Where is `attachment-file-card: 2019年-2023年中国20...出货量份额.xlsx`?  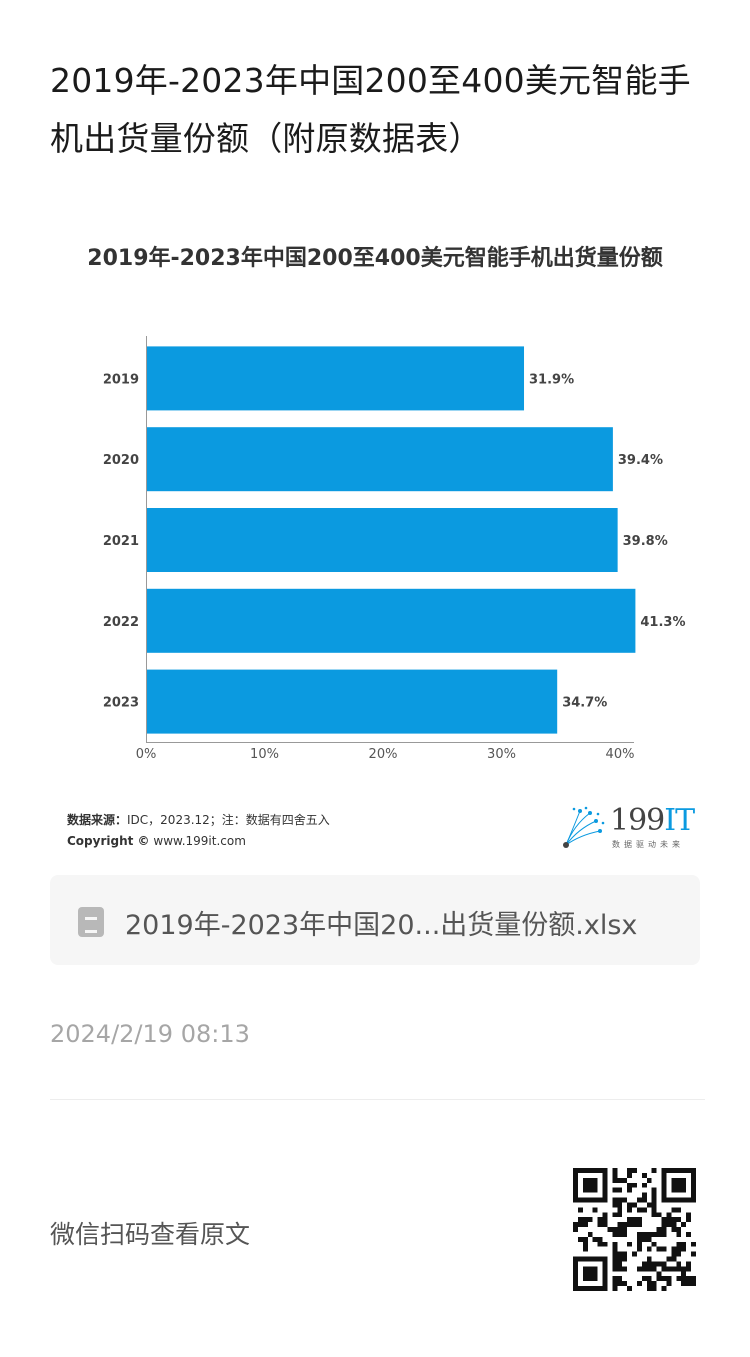
attachment-file-card: 2019年-2023年中国20...出货量份额.xlsx is located at coordinates (375, 920).